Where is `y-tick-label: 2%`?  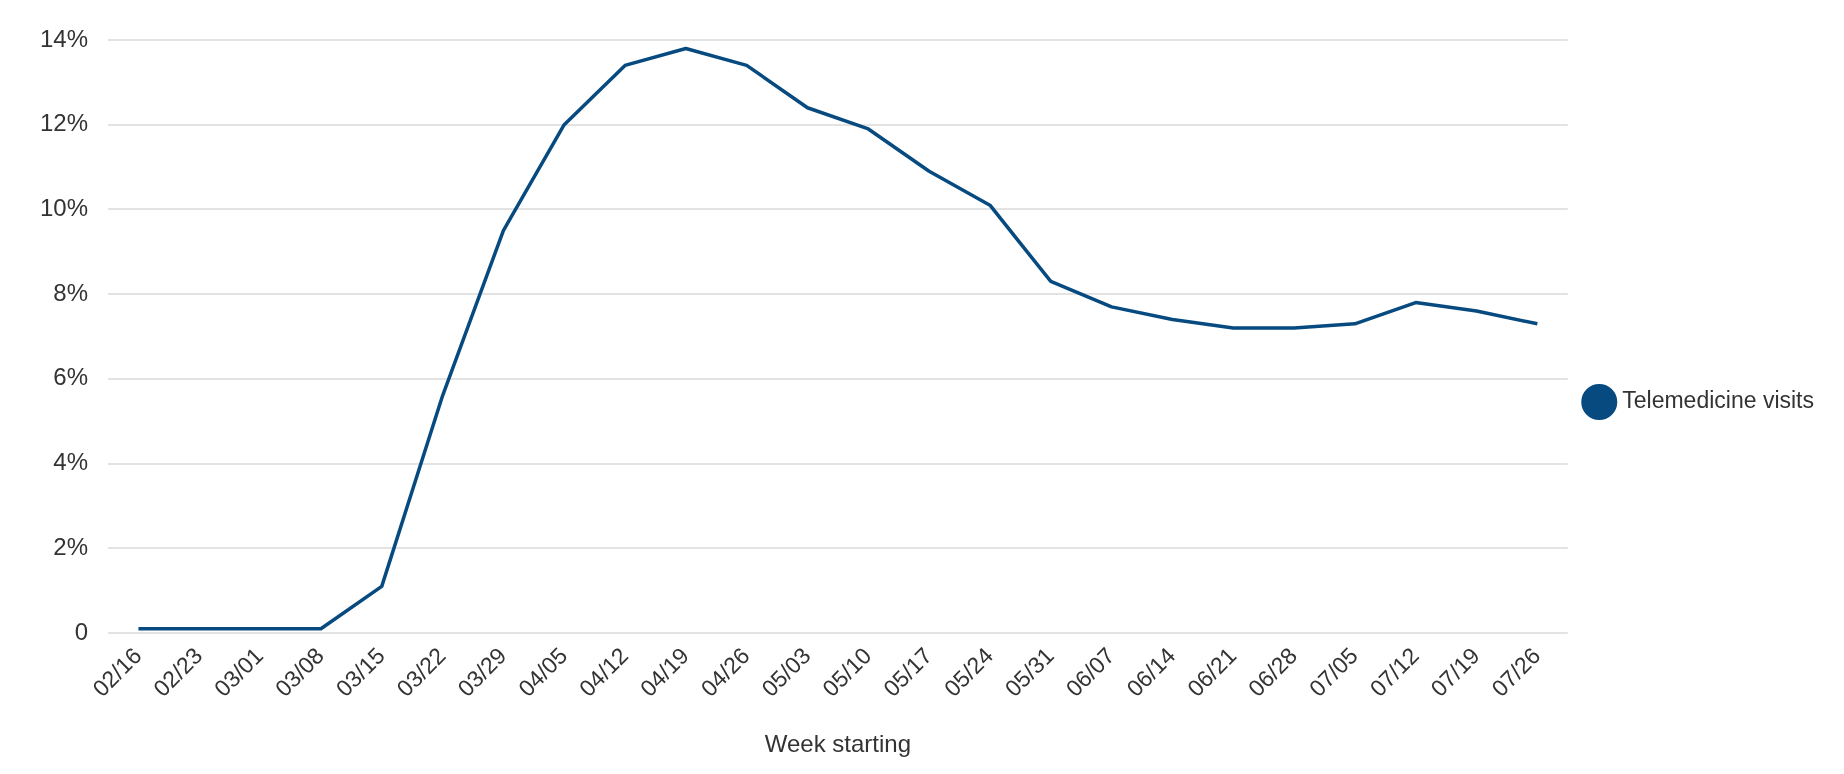 y-tick-label: 2% is located at coordinates (71, 546).